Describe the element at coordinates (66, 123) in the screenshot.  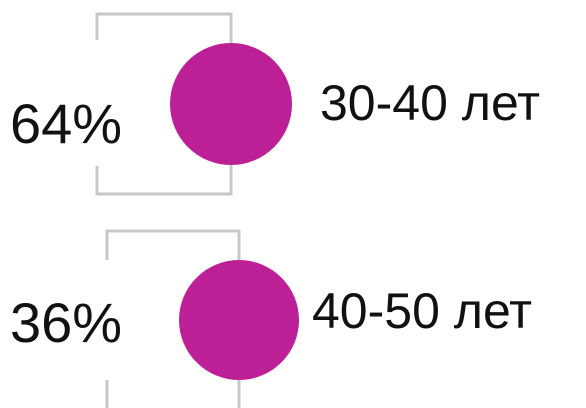
I see `percent-label: 64%` at that location.